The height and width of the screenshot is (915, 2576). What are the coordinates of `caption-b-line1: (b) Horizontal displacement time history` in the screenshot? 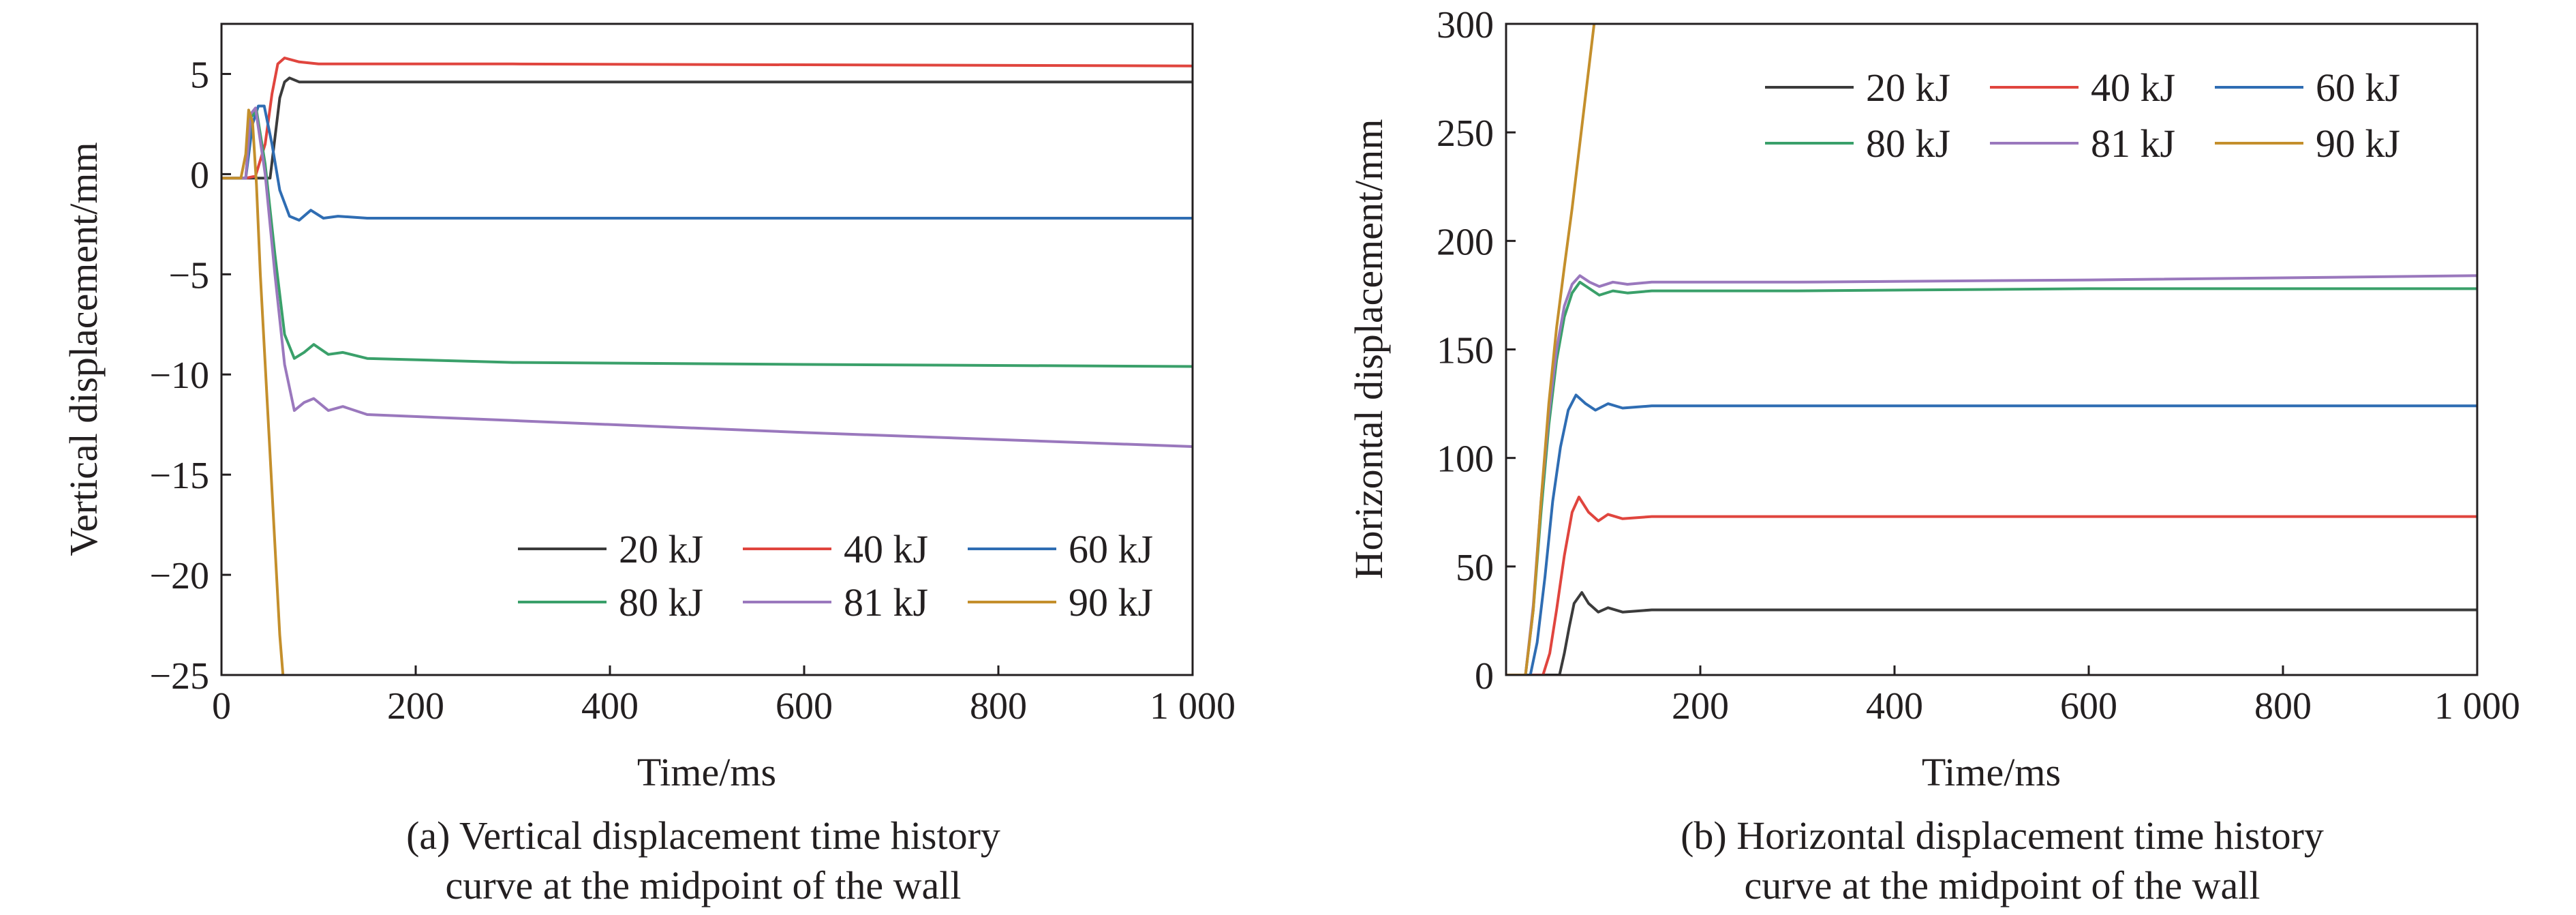 It's located at (2003, 835).